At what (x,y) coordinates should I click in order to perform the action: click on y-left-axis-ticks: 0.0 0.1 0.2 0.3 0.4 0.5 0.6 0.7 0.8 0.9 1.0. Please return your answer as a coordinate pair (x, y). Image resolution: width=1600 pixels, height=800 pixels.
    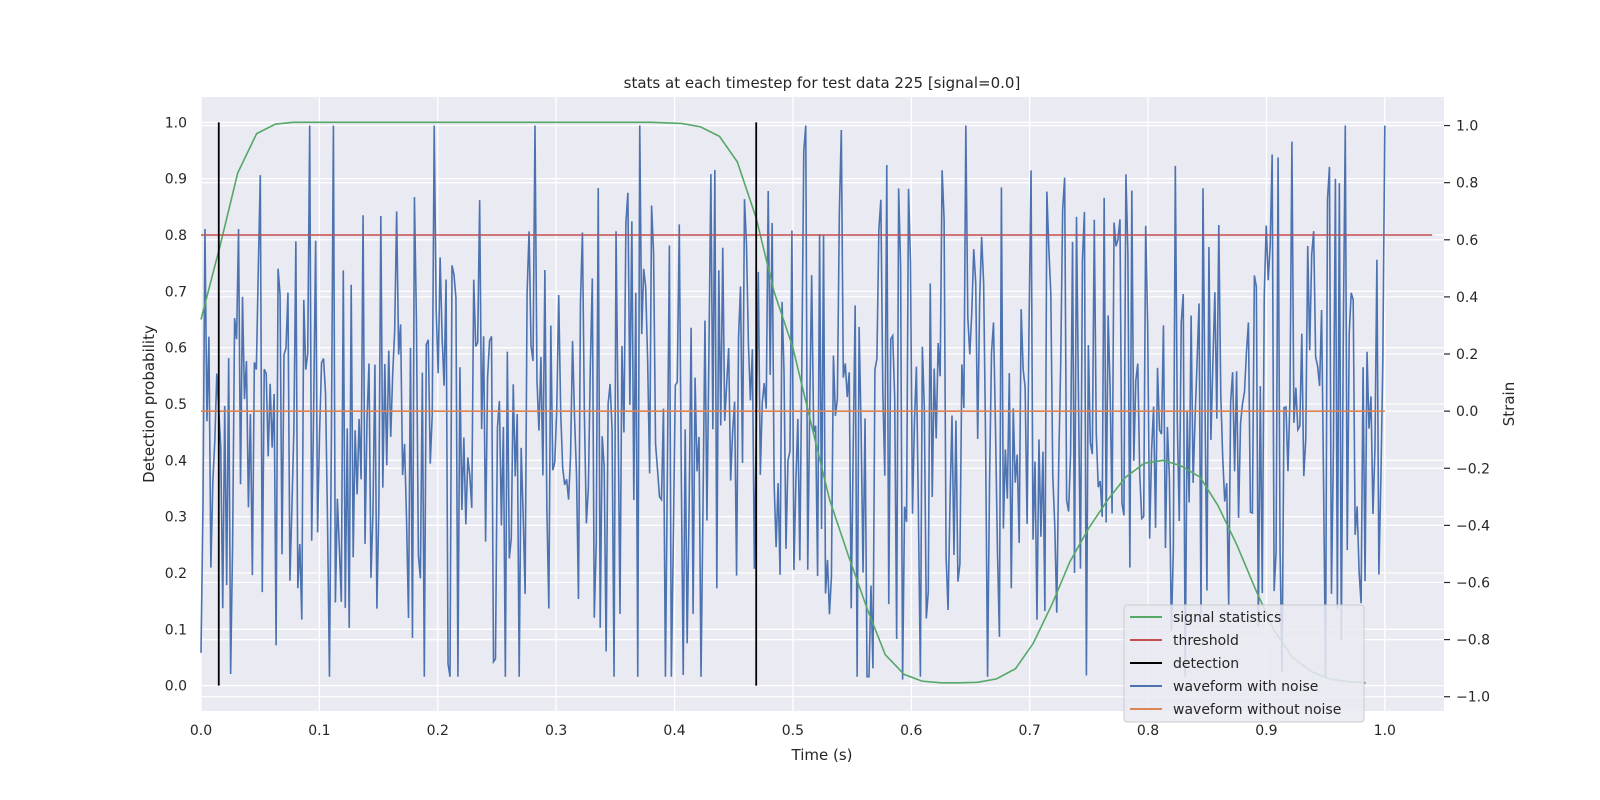
    Looking at the image, I should click on (176, 404).